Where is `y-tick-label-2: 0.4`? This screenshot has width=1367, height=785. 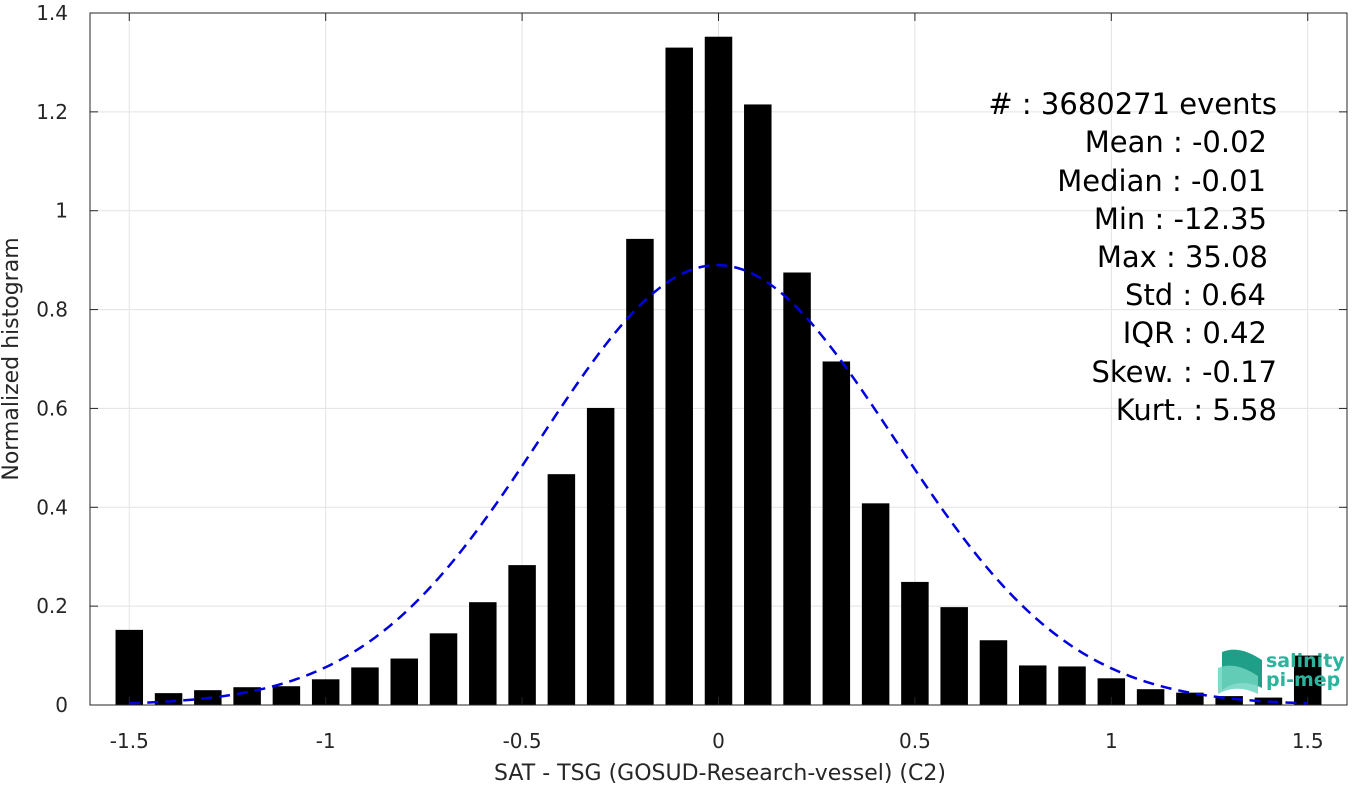 y-tick-label-2: 0.4 is located at coordinates (52, 507).